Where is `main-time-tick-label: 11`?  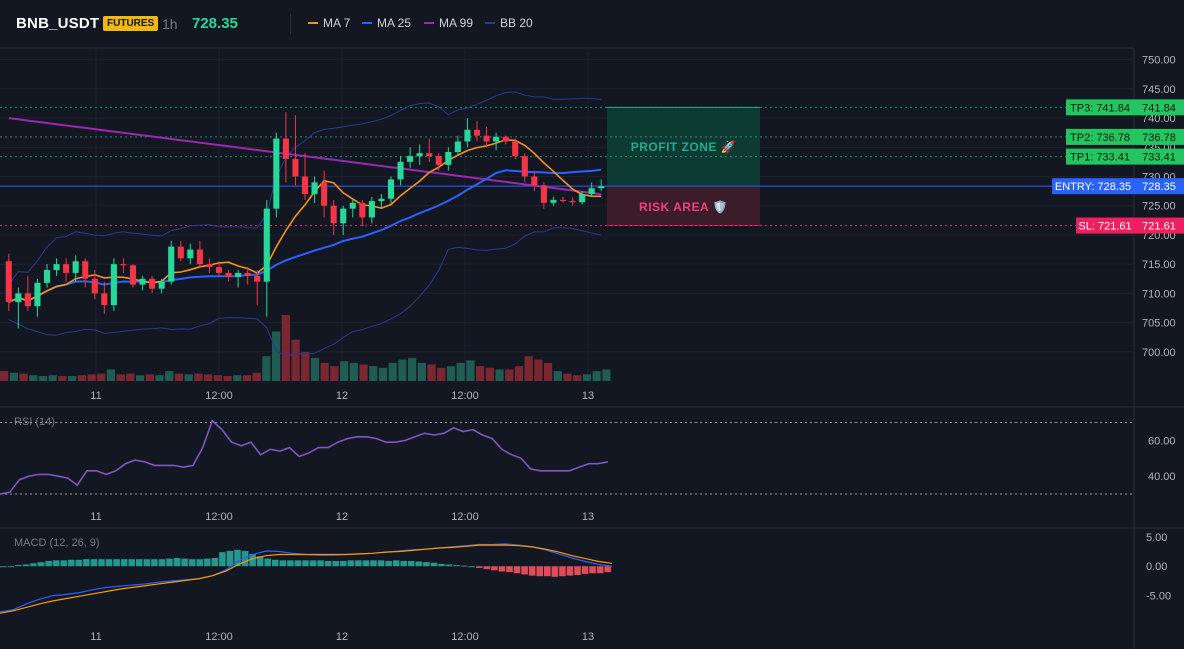
main-time-tick-label: 11 is located at coordinates (95, 396).